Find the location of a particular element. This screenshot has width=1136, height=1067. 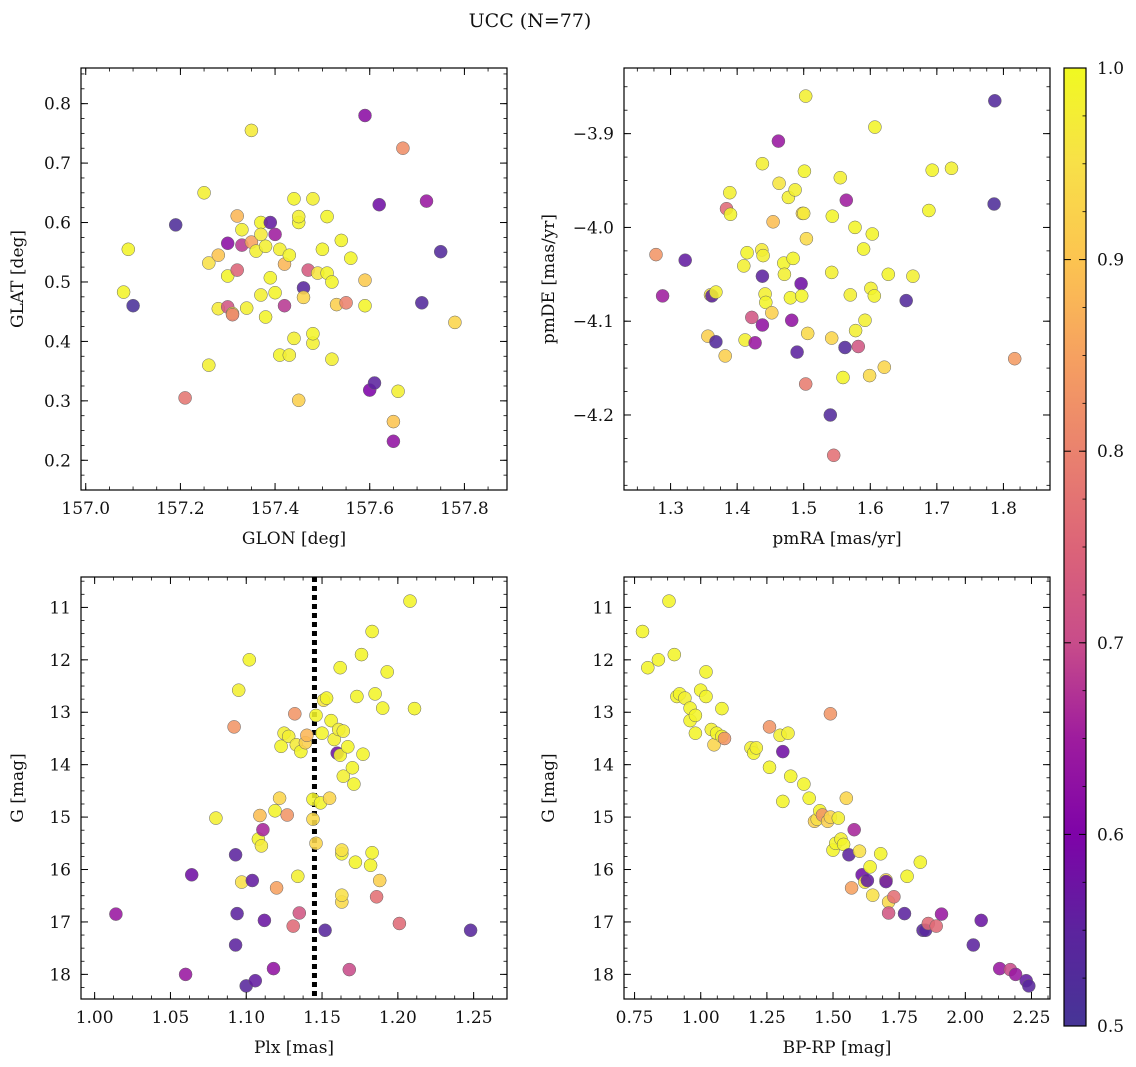

x-tick-label: 0.75 is located at coordinates (635, 1018).